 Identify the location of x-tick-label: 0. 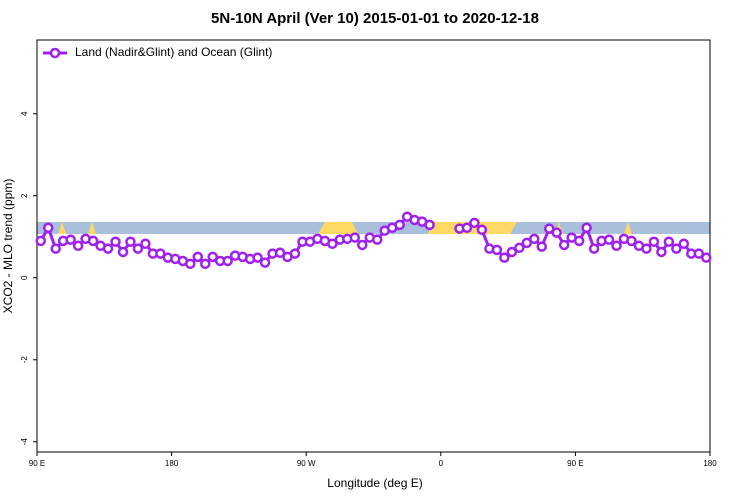
(441, 463).